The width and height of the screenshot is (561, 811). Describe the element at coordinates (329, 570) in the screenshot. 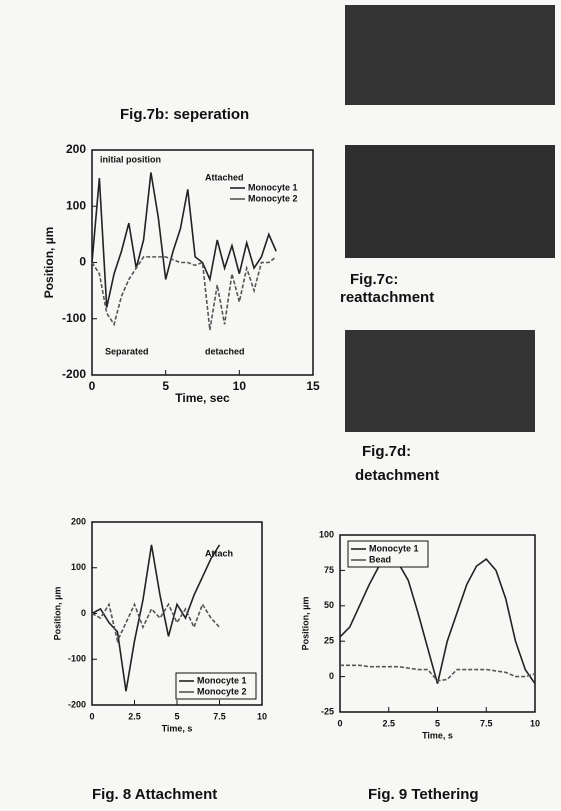

I see `y-tick-label: 75` at that location.